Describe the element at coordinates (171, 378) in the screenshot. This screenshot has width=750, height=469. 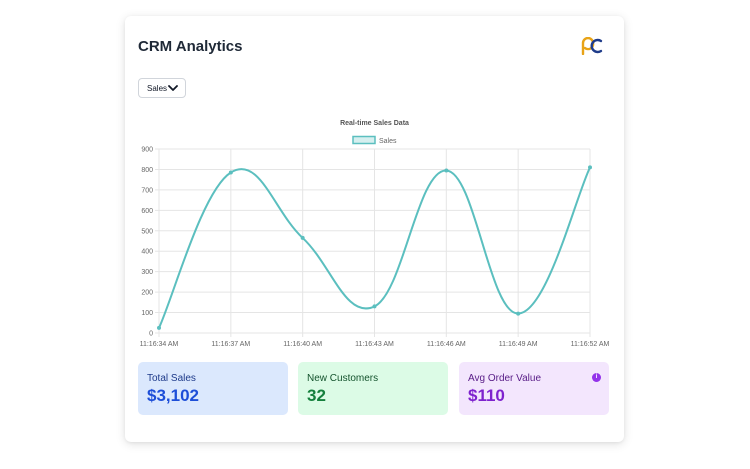
I see `total-sales-label: Total Sales` at that location.